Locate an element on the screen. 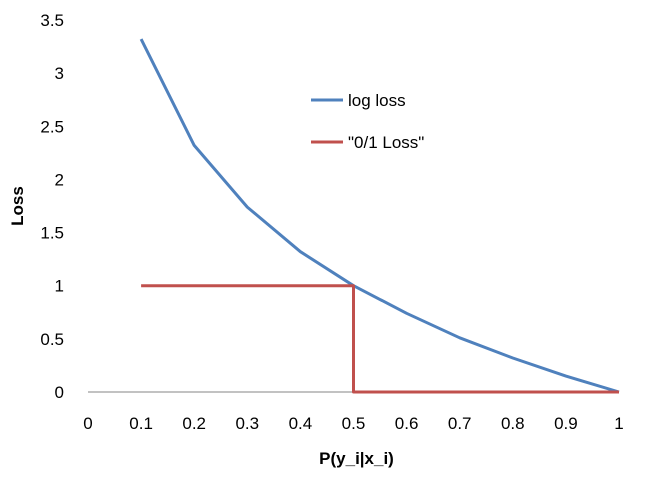  x-tick-label: 0.3 is located at coordinates (247, 423).